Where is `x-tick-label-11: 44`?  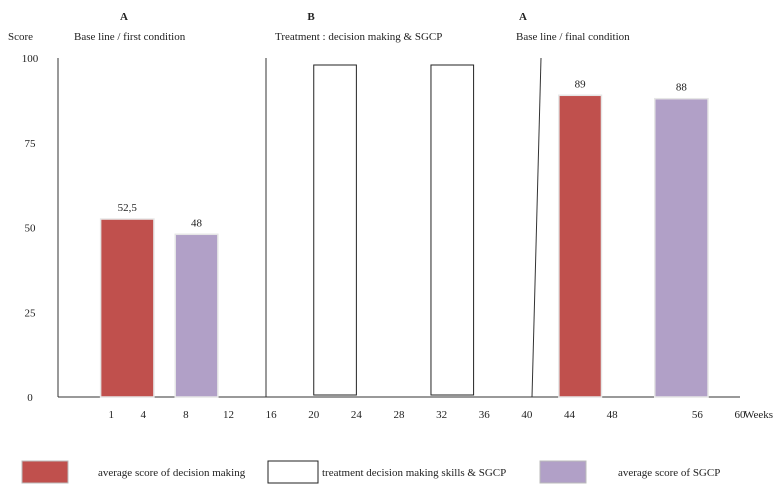
x-tick-label-11: 44 is located at coordinates (570, 415).